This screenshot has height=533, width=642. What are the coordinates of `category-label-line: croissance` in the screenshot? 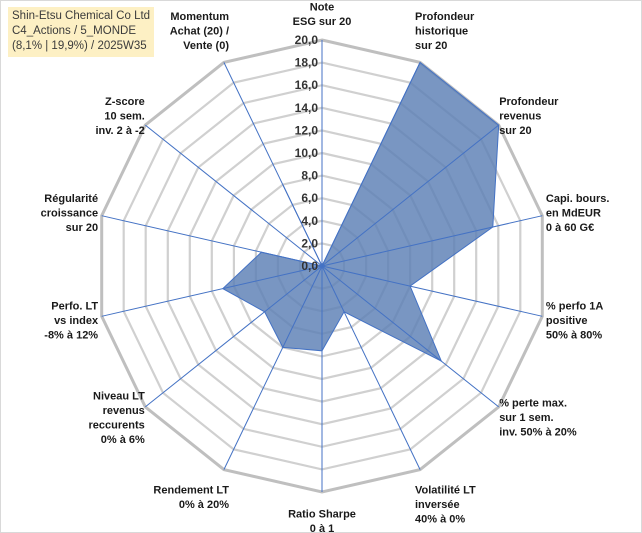 It's located at (69, 213).